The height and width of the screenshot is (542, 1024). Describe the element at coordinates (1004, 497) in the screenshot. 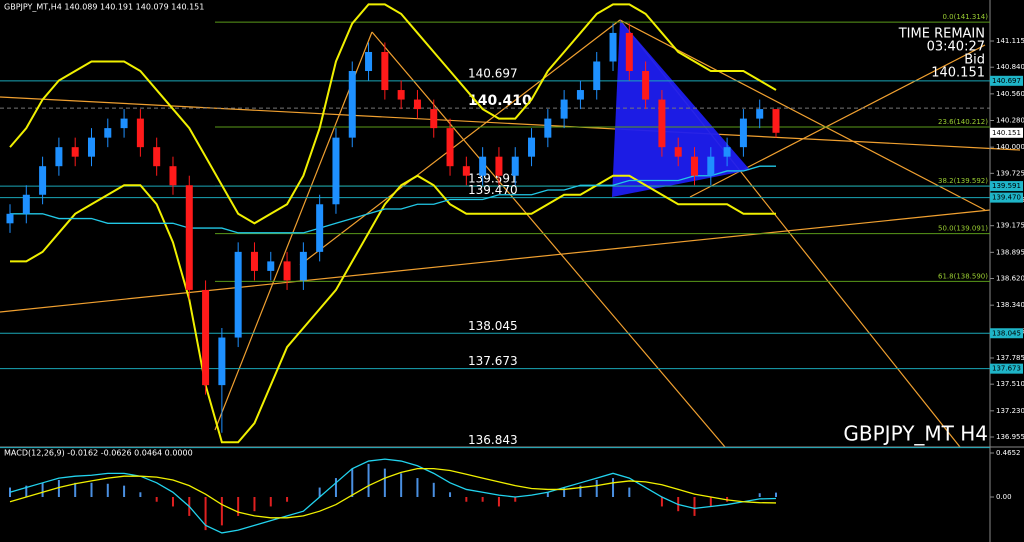

I see `y-tick-label: 0.00` at that location.